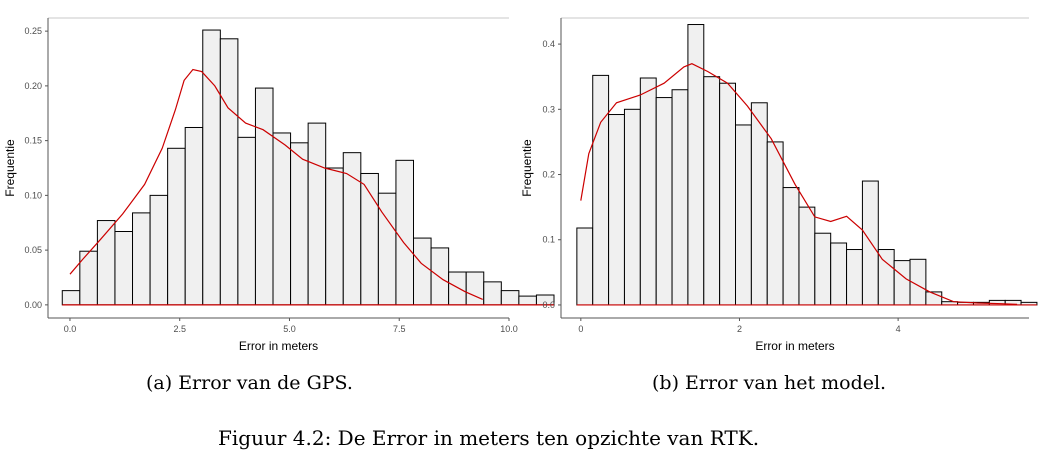  I want to click on y-tick-label: 0.3, so click(548, 109).